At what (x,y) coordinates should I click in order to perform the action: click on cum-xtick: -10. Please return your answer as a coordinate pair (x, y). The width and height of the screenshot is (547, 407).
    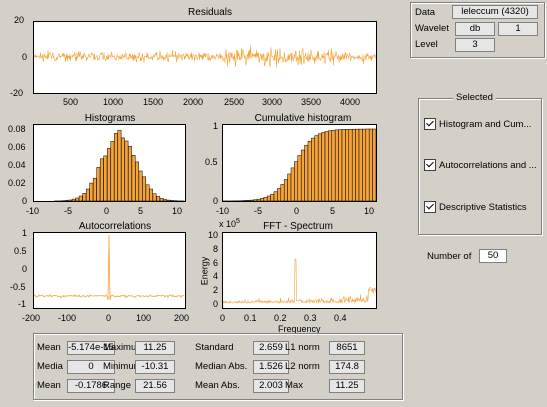
    Looking at the image, I should click on (223, 211).